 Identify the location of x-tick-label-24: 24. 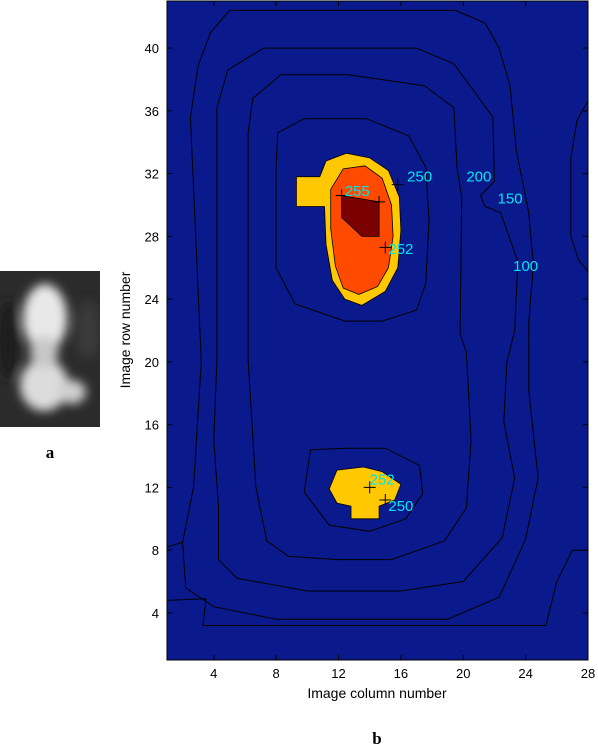
(525, 673).